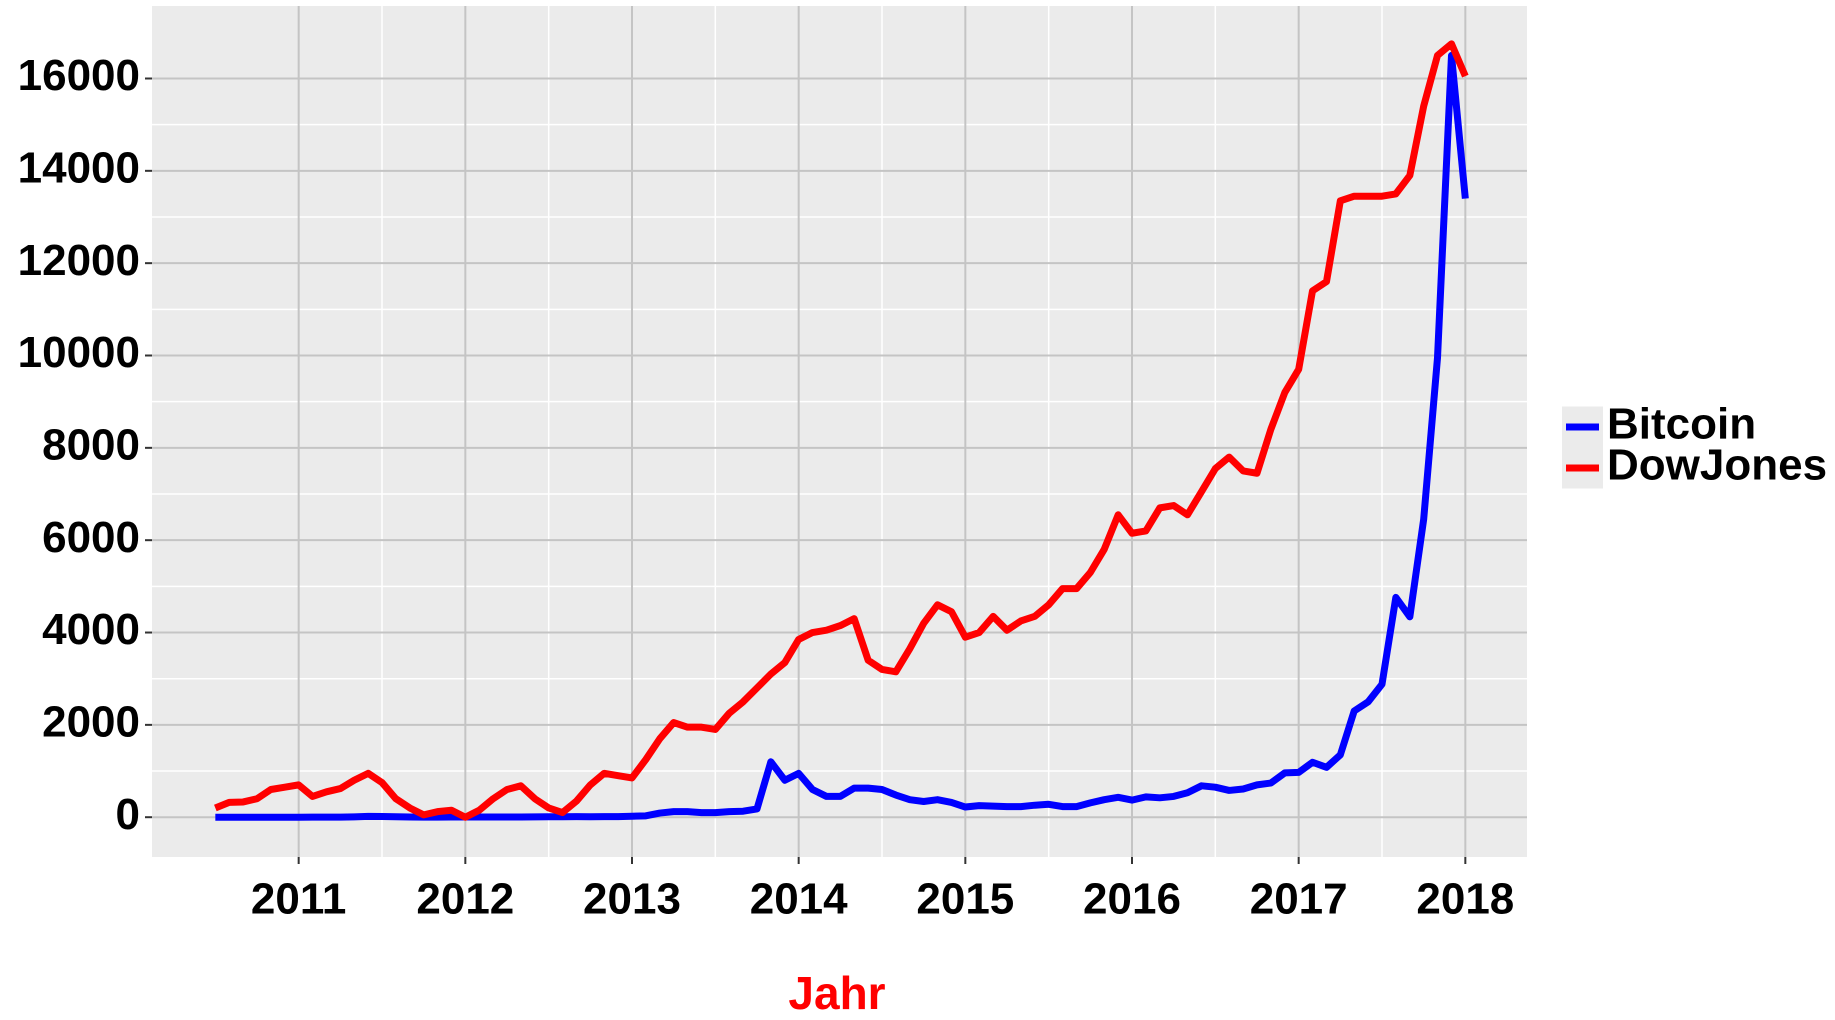 The height and width of the screenshot is (1020, 1835). What do you see at coordinates (465, 899) in the screenshot?
I see `x-tick-label: 2012` at bounding box center [465, 899].